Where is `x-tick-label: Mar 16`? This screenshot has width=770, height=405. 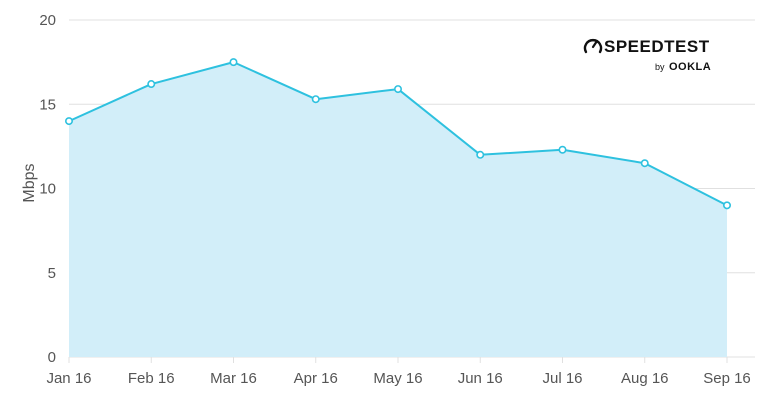
x-tick-label: Mar 16 is located at coordinates (233, 378).